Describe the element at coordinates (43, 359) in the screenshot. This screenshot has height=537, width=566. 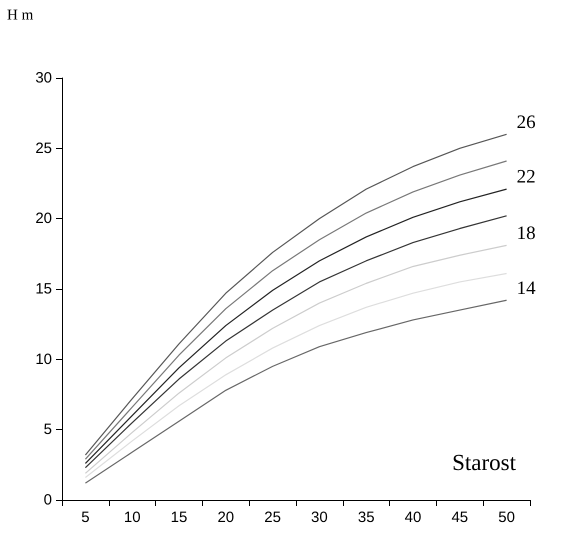
I see `y-tick-label: 10` at that location.